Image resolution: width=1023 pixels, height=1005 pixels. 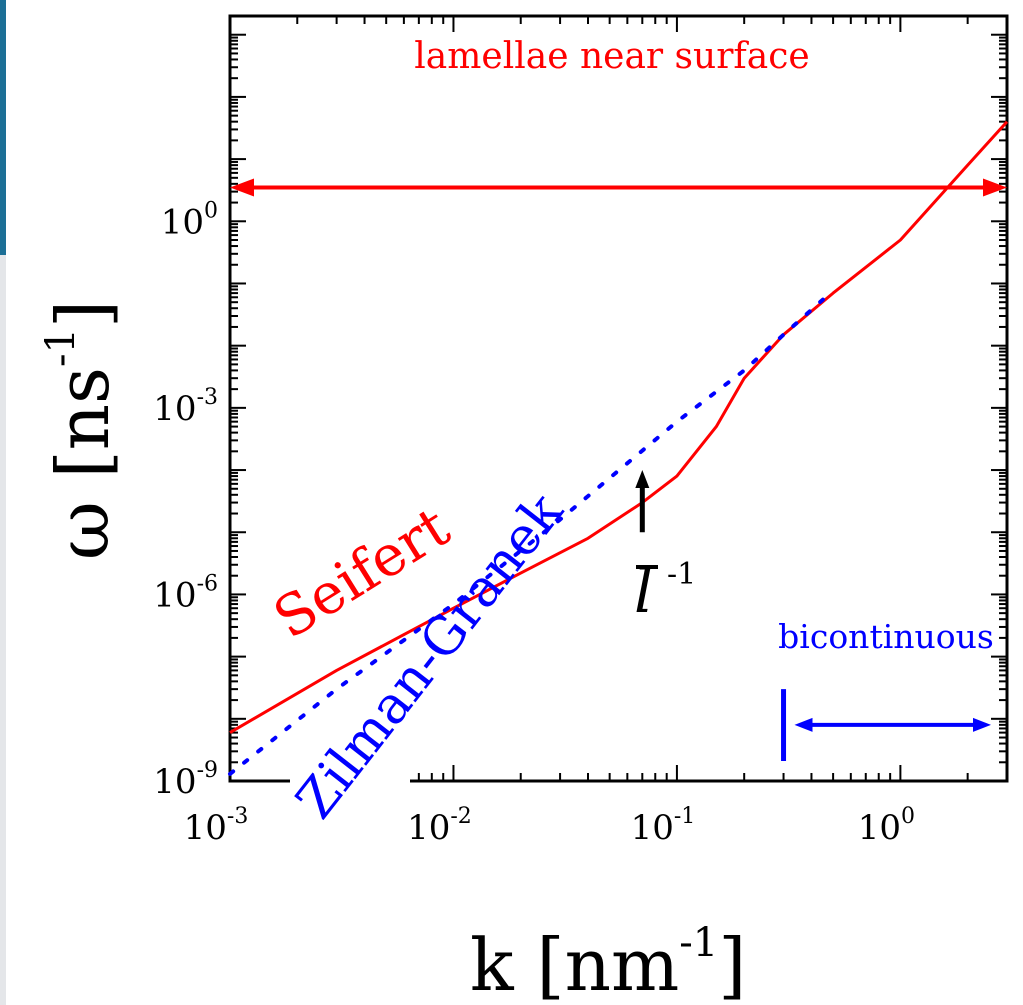 What do you see at coordinates (81, 430) in the screenshot?
I see `y-axis-label: ω [ns-1]` at bounding box center [81, 430].